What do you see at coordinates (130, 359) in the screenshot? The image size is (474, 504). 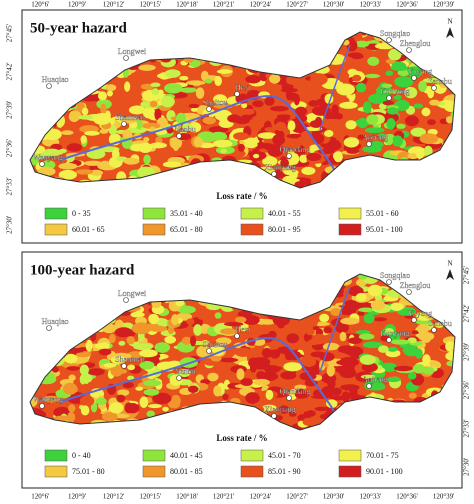 I see `place-label: Shanmen` at bounding box center [130, 359].